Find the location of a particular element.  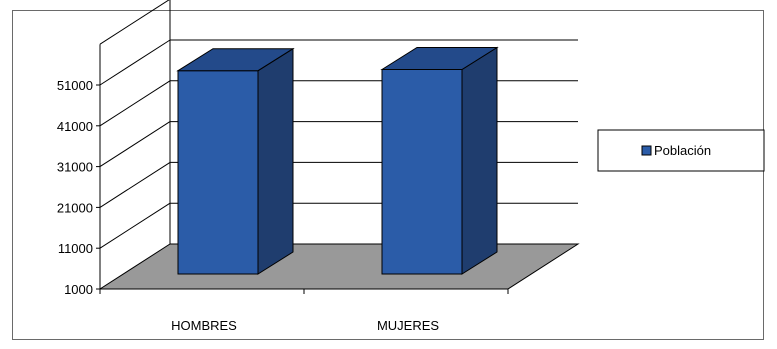

legend-swatch is located at coordinates (646, 150).